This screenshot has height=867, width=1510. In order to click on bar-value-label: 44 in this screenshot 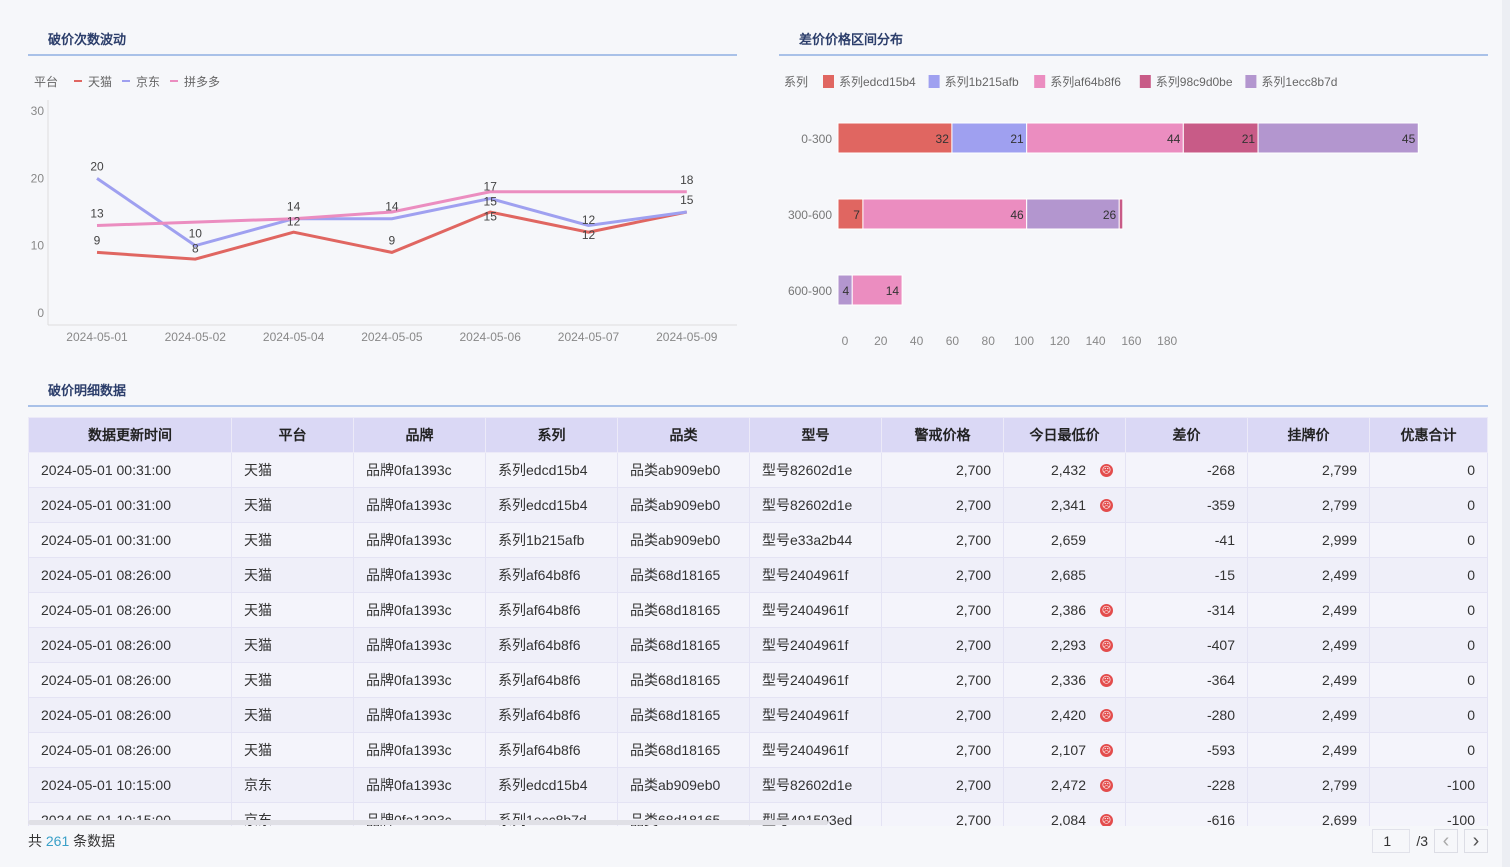, I will do `click(1174, 139)`.